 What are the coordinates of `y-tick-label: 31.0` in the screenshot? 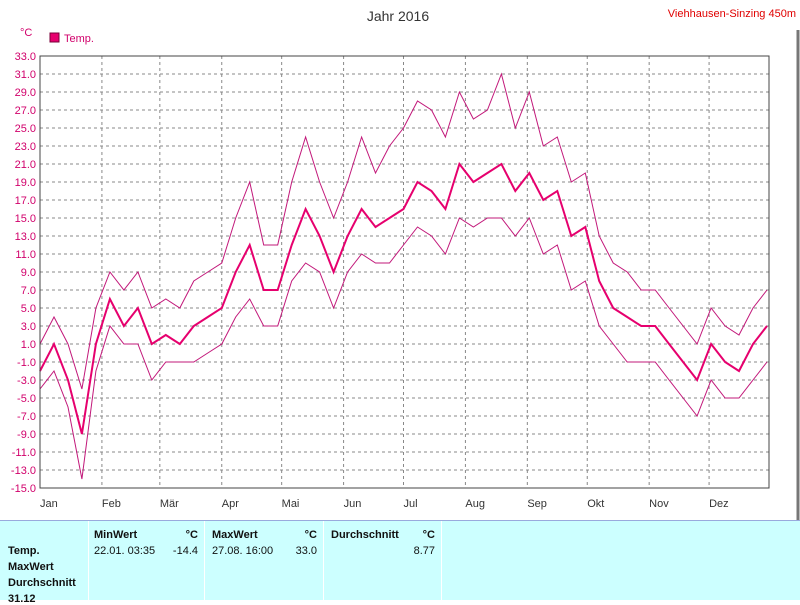 It's located at (25, 75).